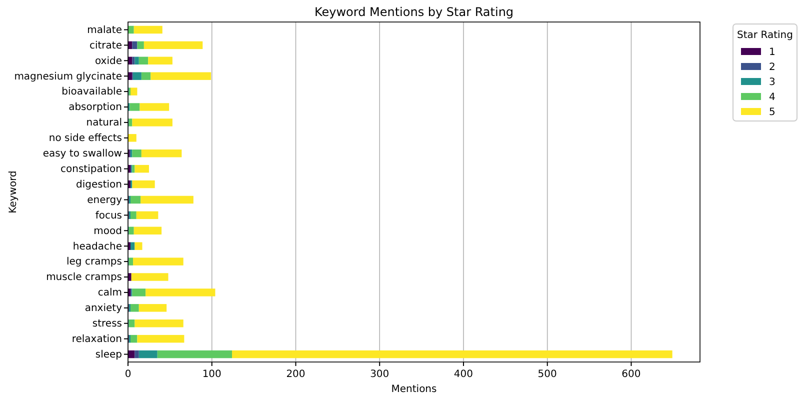 This screenshot has width=800, height=398. Describe the element at coordinates (13, 192) in the screenshot. I see `y-axis-title: Keyword` at that location.